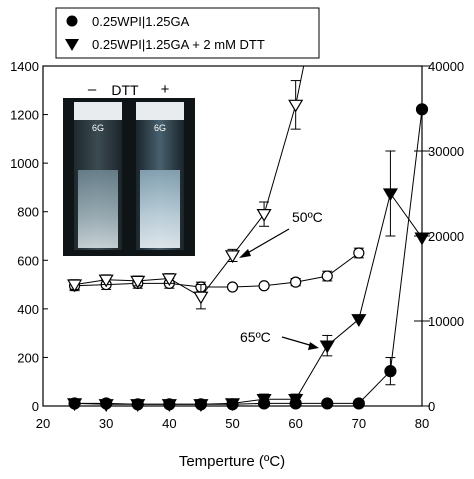 The image size is (474, 479). What do you see at coordinates (106, 423) in the screenshot?
I see `x-tick-label: 30` at bounding box center [106, 423].